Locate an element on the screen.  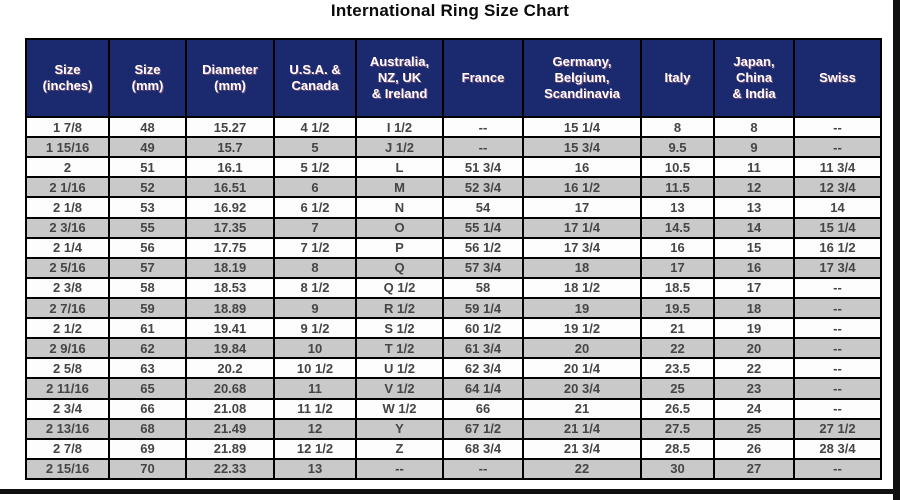
table-cell: 16 is located at coordinates (582, 167).